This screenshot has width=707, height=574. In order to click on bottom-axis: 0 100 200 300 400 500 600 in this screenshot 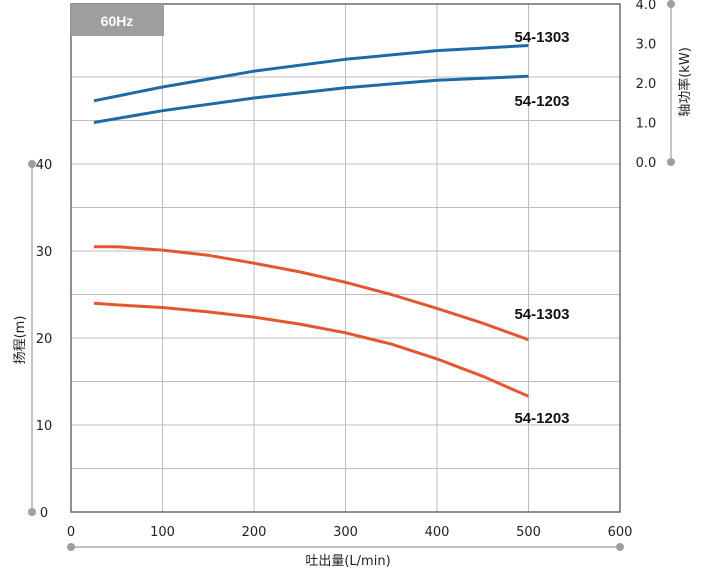, I will do `click(350, 538)`.